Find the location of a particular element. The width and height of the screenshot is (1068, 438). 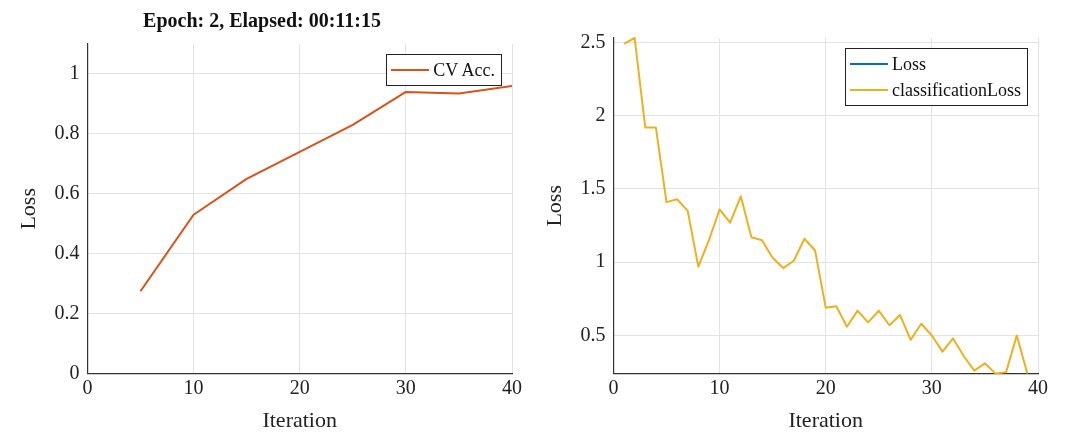

y-tick-label: 0 is located at coordinates (74, 371).